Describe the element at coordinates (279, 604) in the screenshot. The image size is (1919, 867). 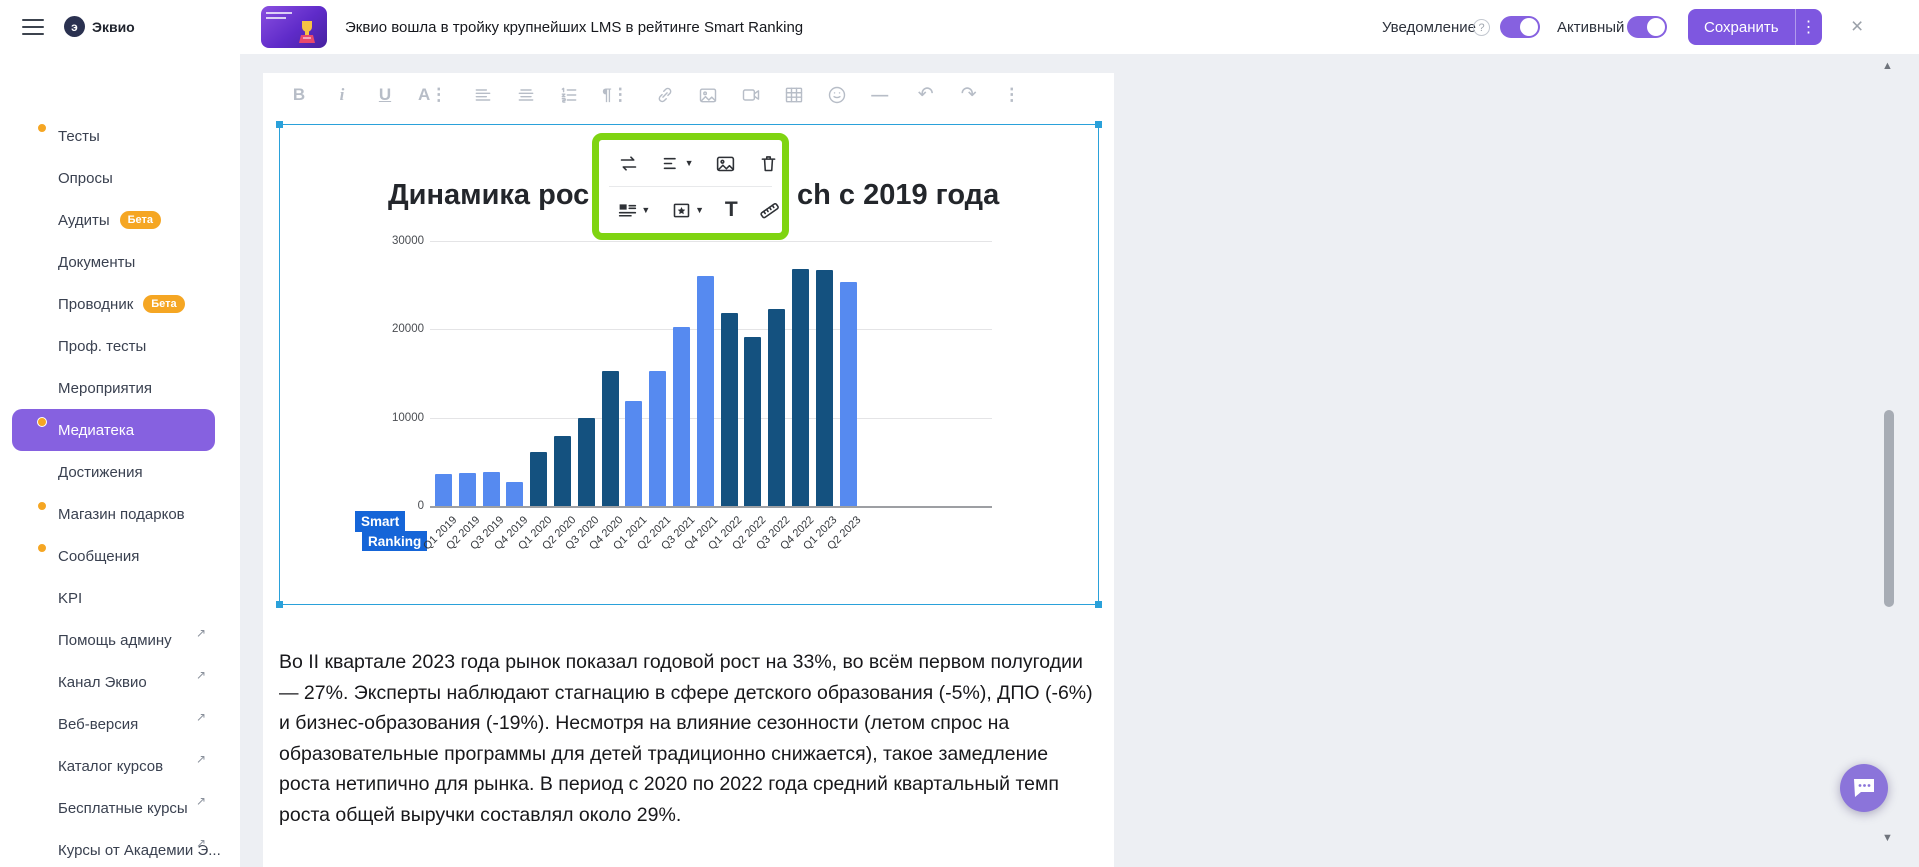
I see `selection-handle-bottom-left` at that location.